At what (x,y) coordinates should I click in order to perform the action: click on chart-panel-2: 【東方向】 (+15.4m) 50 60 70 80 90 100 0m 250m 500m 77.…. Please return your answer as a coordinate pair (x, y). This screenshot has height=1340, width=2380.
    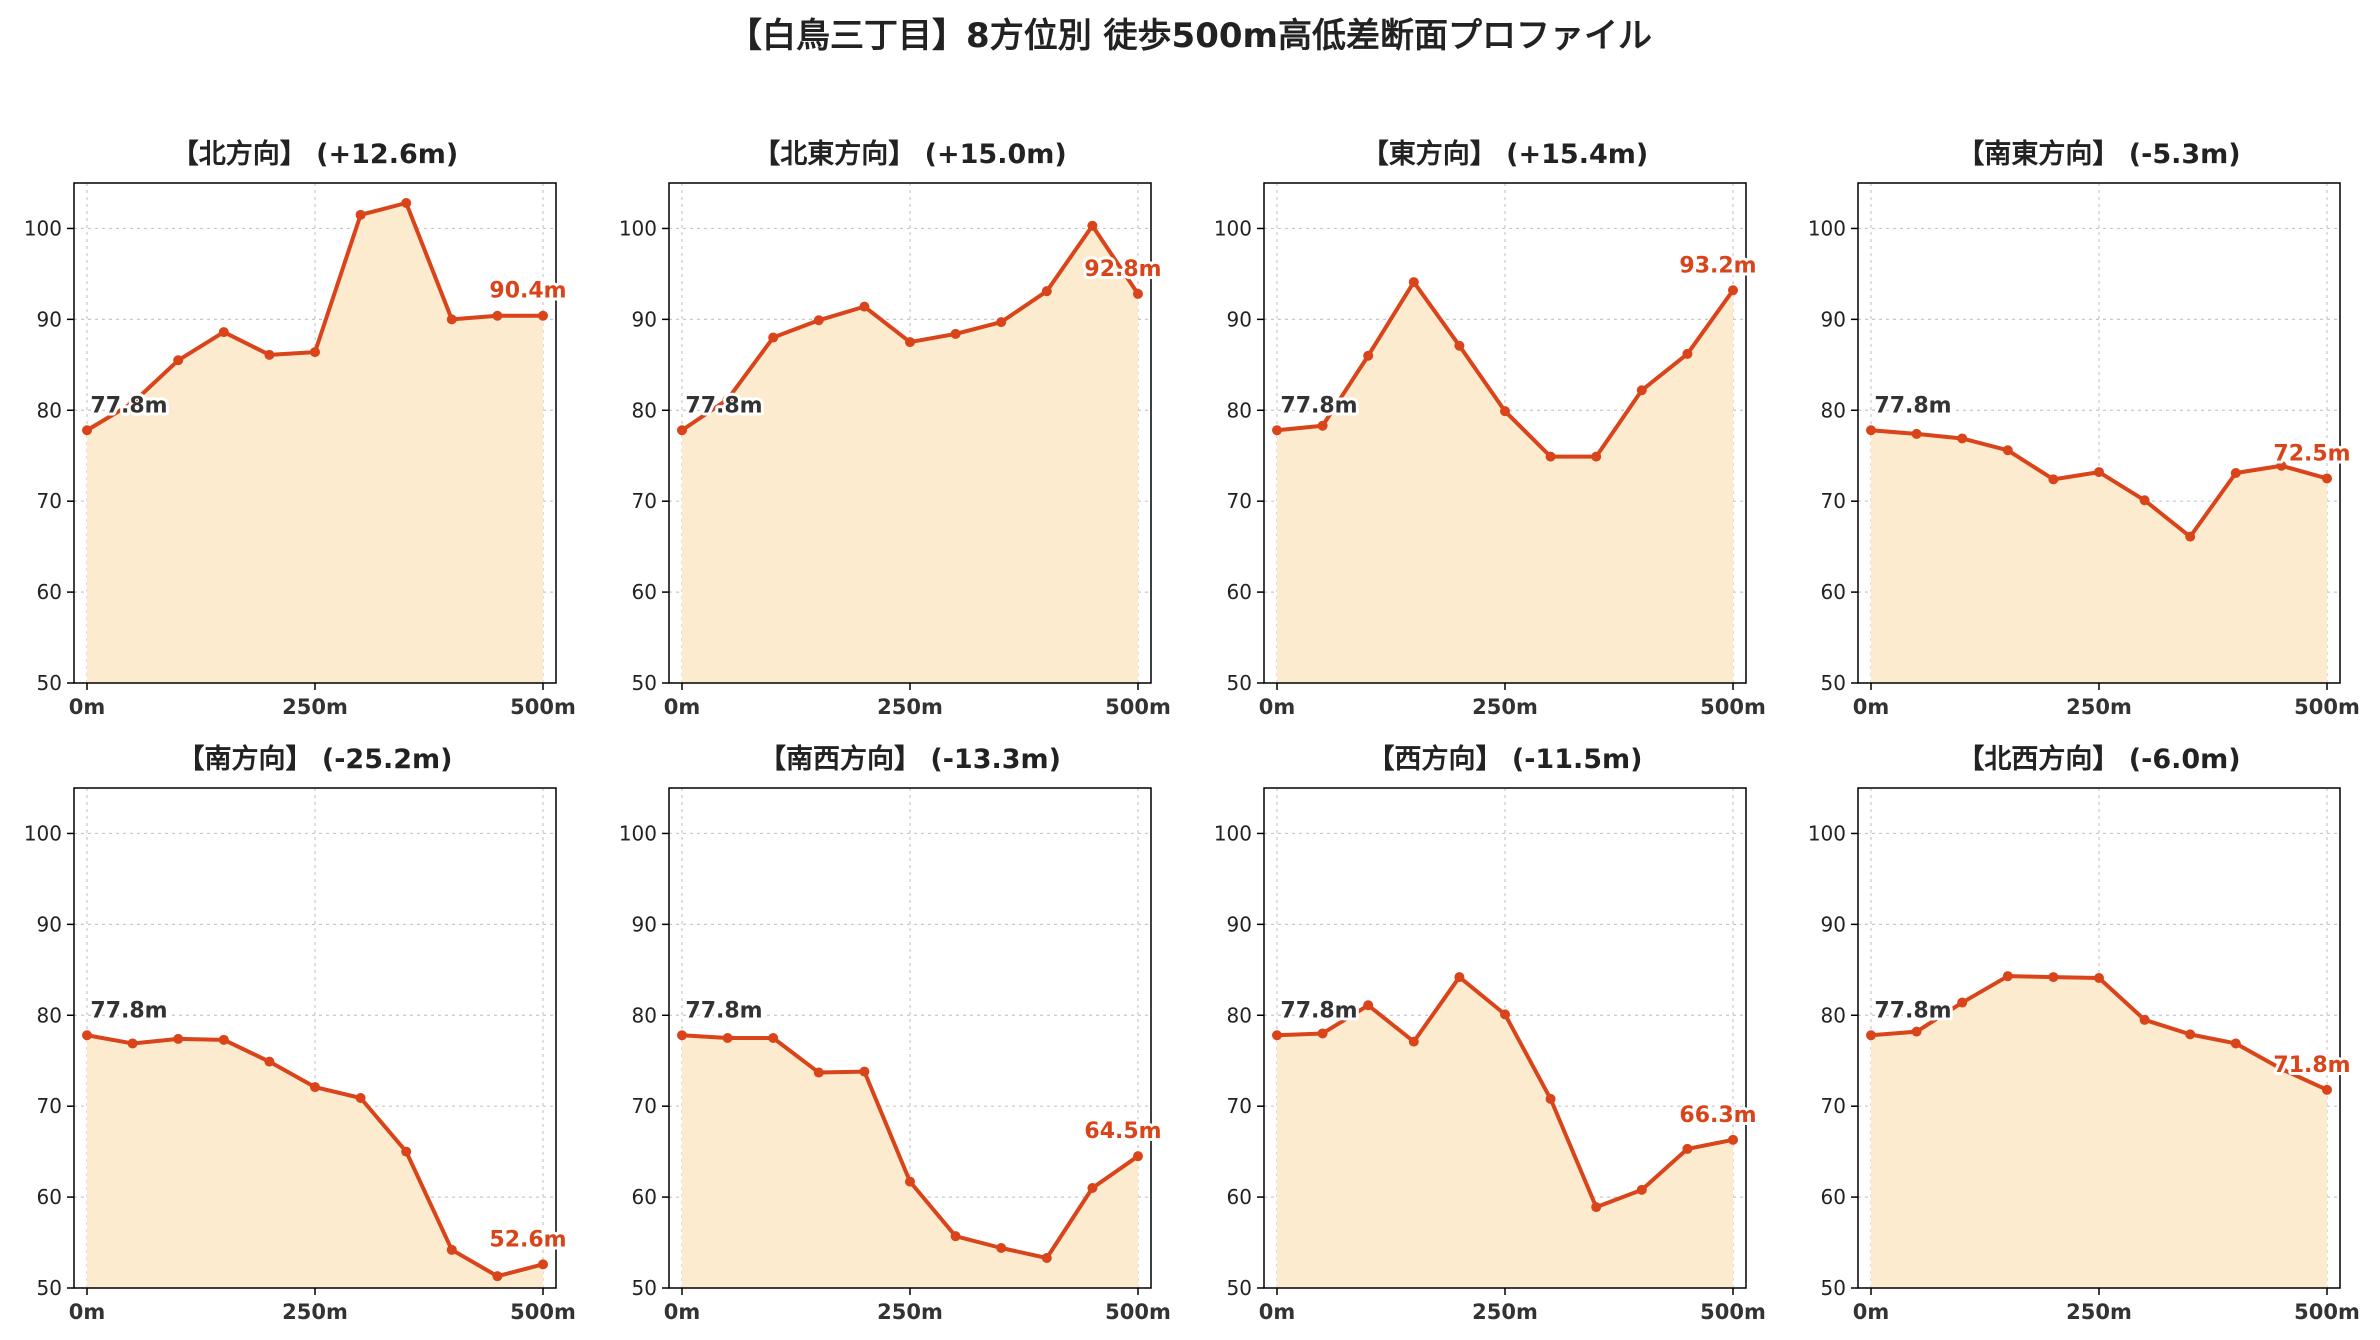
    Looking at the image, I should click on (1490, 428).